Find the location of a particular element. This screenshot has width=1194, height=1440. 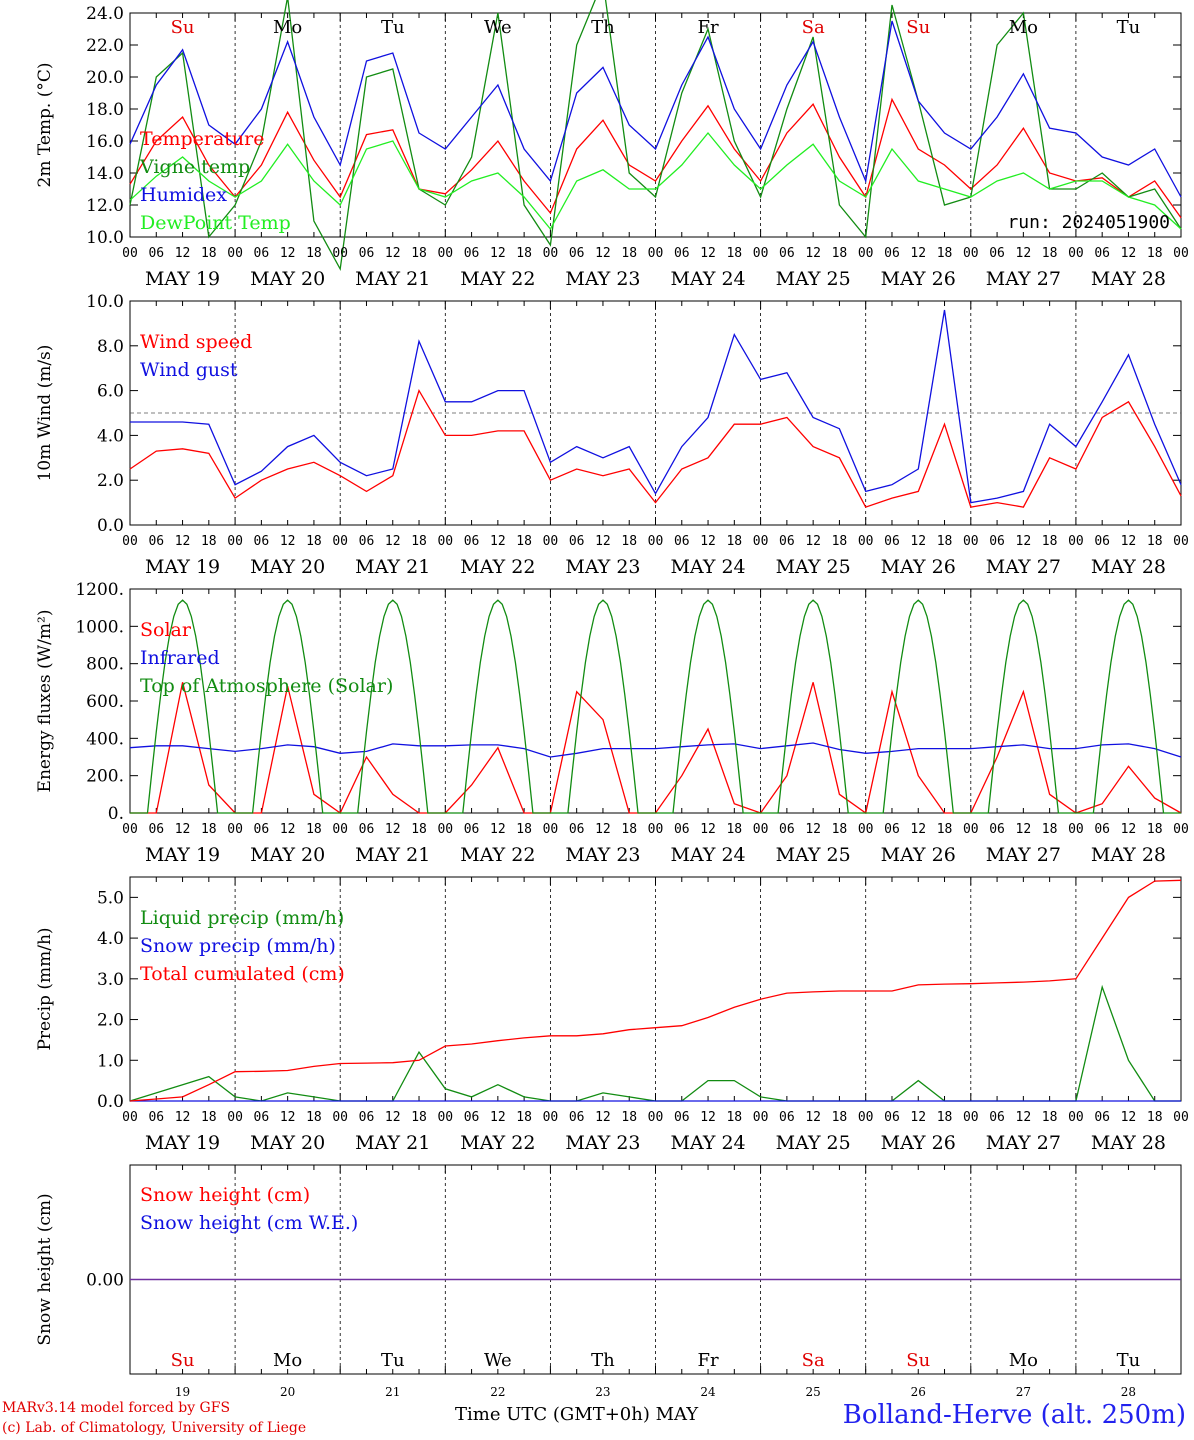

day-number: 28 is located at coordinates (1128, 1392).